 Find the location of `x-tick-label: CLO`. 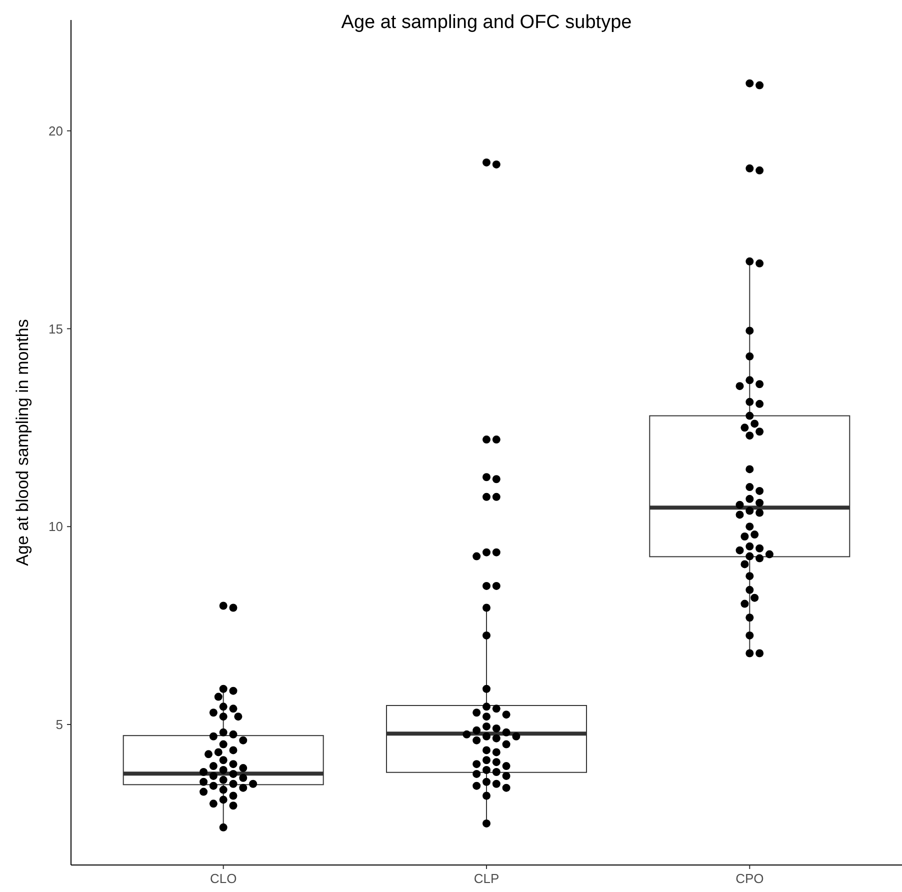

x-tick-label: CLO is located at coordinates (223, 878).